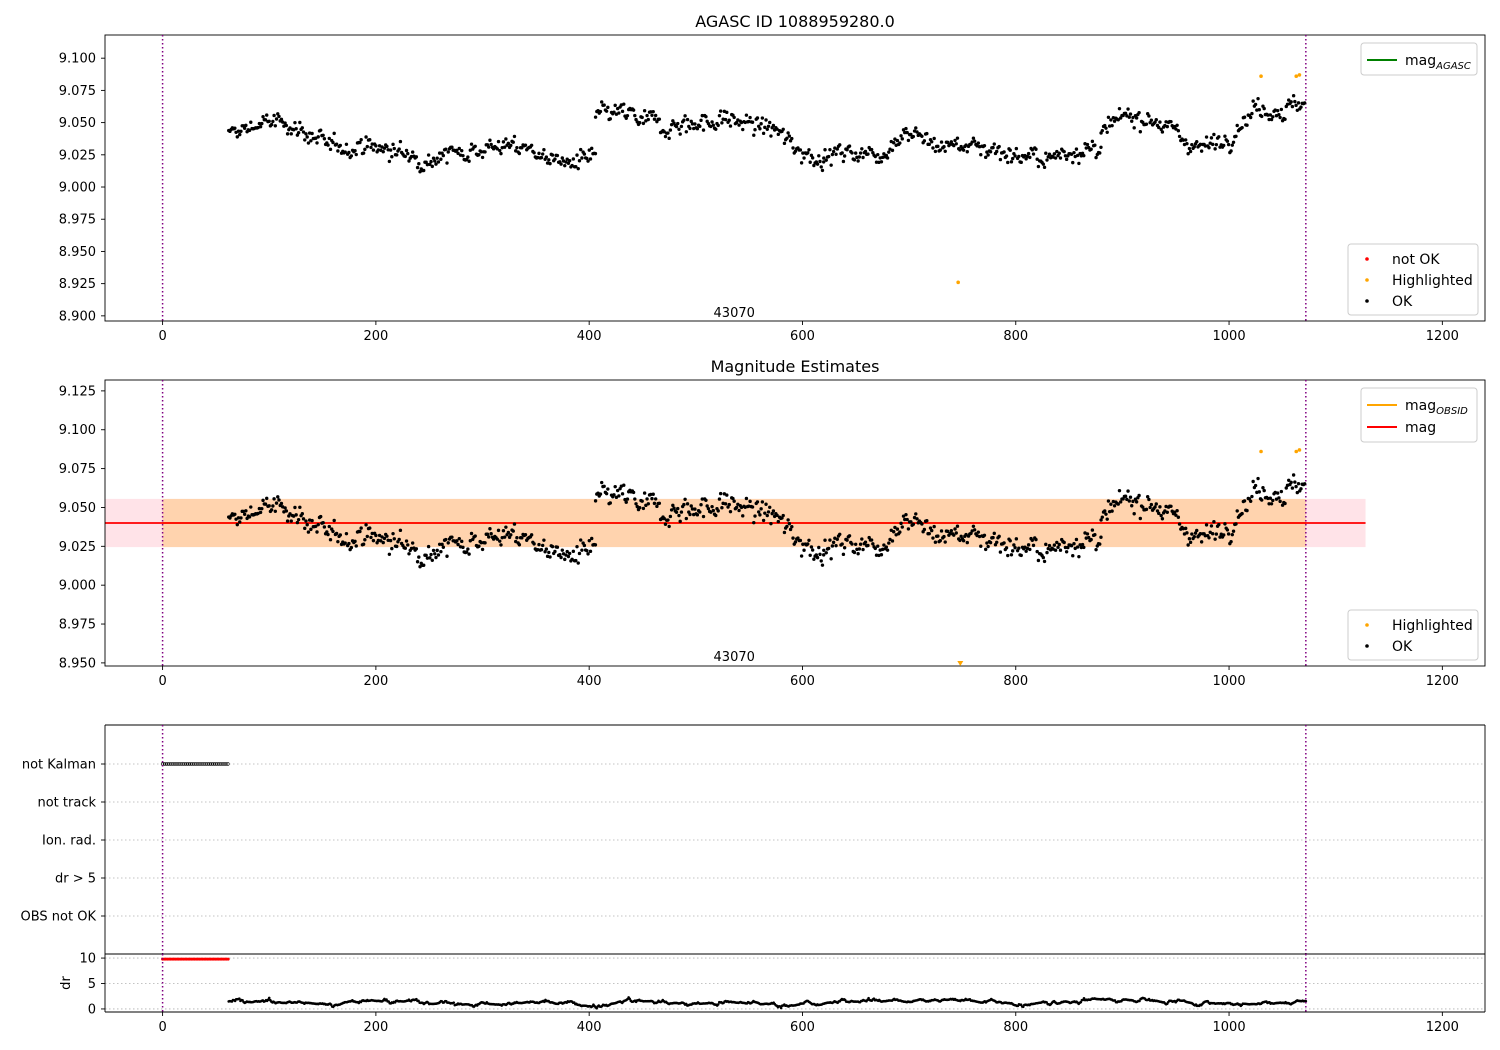 The height and width of the screenshot is (1050, 1500). What do you see at coordinates (375, 681) in the screenshot?
I see `x-tick-label: 200` at bounding box center [375, 681].